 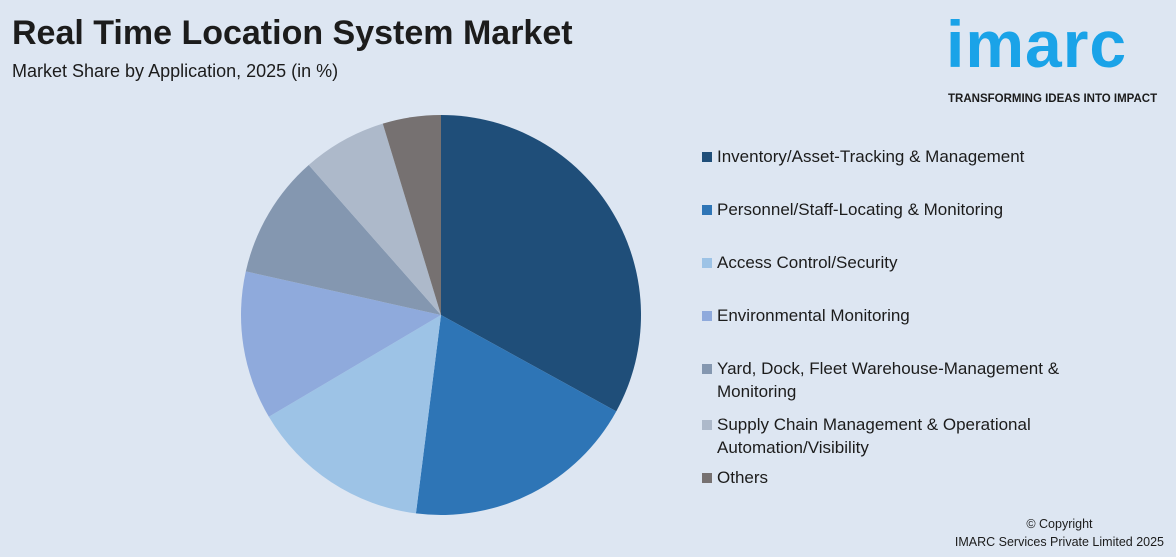 I want to click on legend-item: Environmental Monitoring, so click(x=902, y=315).